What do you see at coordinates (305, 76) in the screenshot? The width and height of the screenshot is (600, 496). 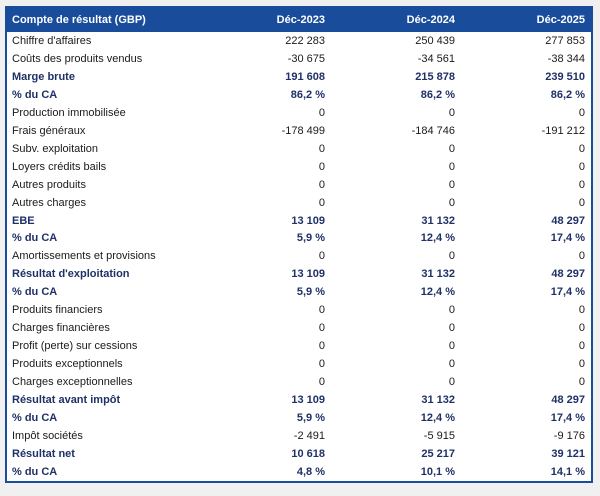 I see `cell-value: 191 608` at bounding box center [305, 76].